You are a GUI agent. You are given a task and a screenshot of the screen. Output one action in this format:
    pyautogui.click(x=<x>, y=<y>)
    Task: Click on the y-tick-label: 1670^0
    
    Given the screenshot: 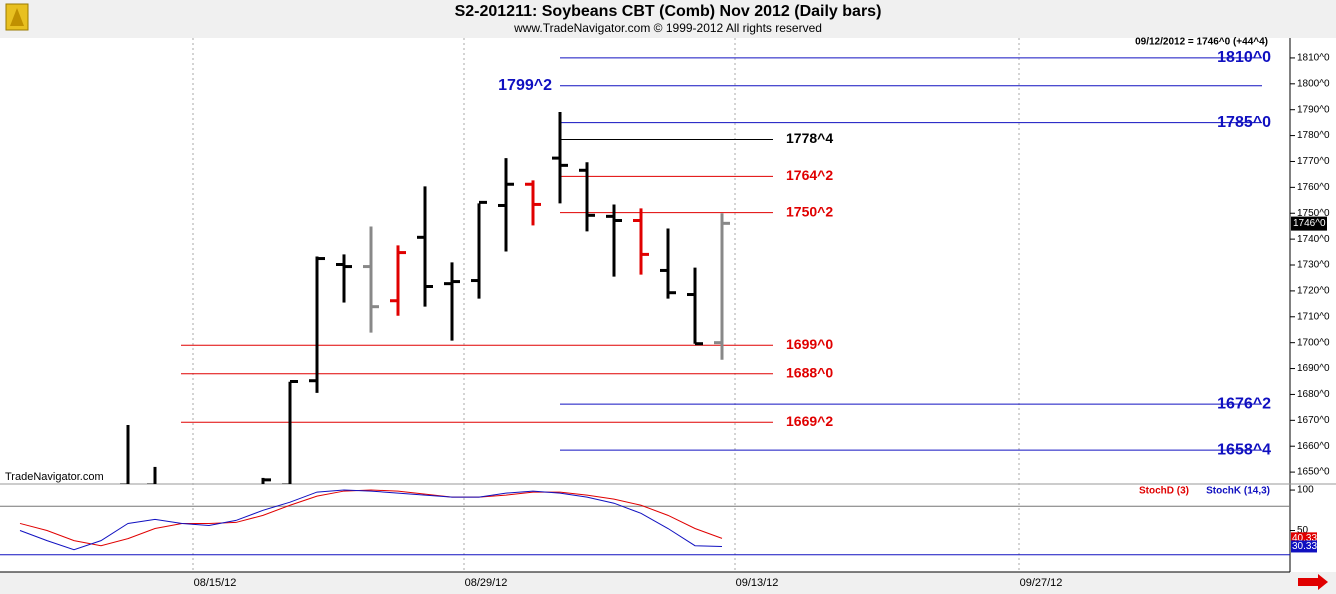 What is the action you would take?
    pyautogui.click(x=1313, y=420)
    